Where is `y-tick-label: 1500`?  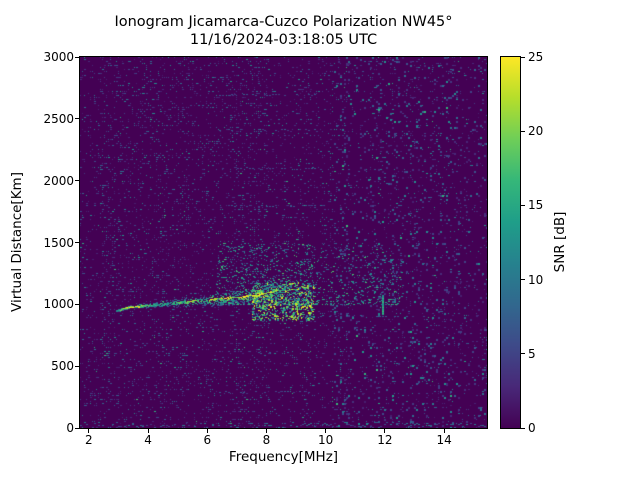 y-tick-label: 1500 is located at coordinates (58, 242).